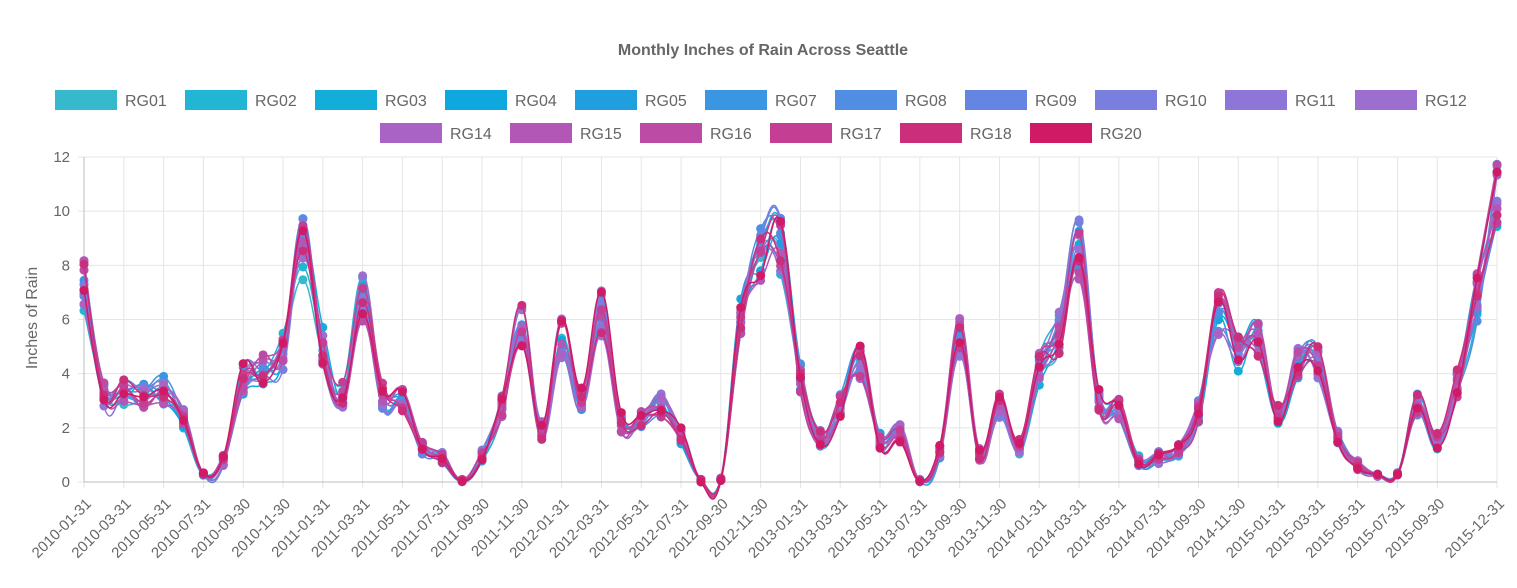 This screenshot has width=1517, height=588. I want to click on legend-item-rg11: RG11, so click(1280, 100).